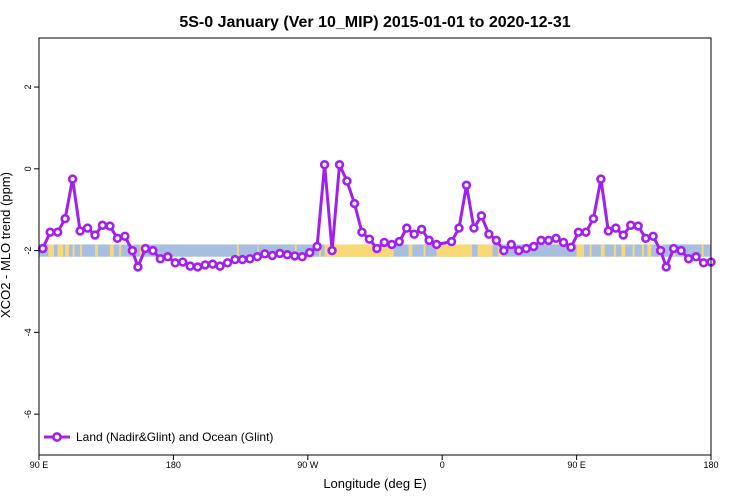  Describe the element at coordinates (57, 437) in the screenshot. I see `legend-marker` at that location.